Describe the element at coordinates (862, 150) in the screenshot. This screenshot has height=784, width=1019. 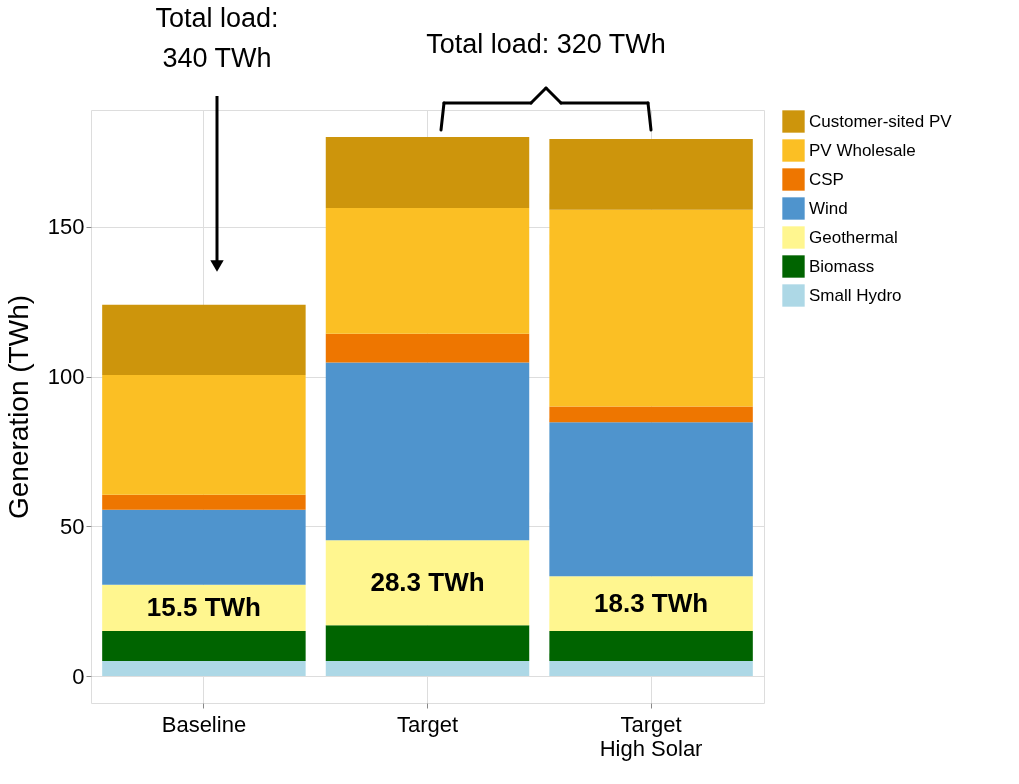
I see `legend-label: PV Wholesale` at that location.